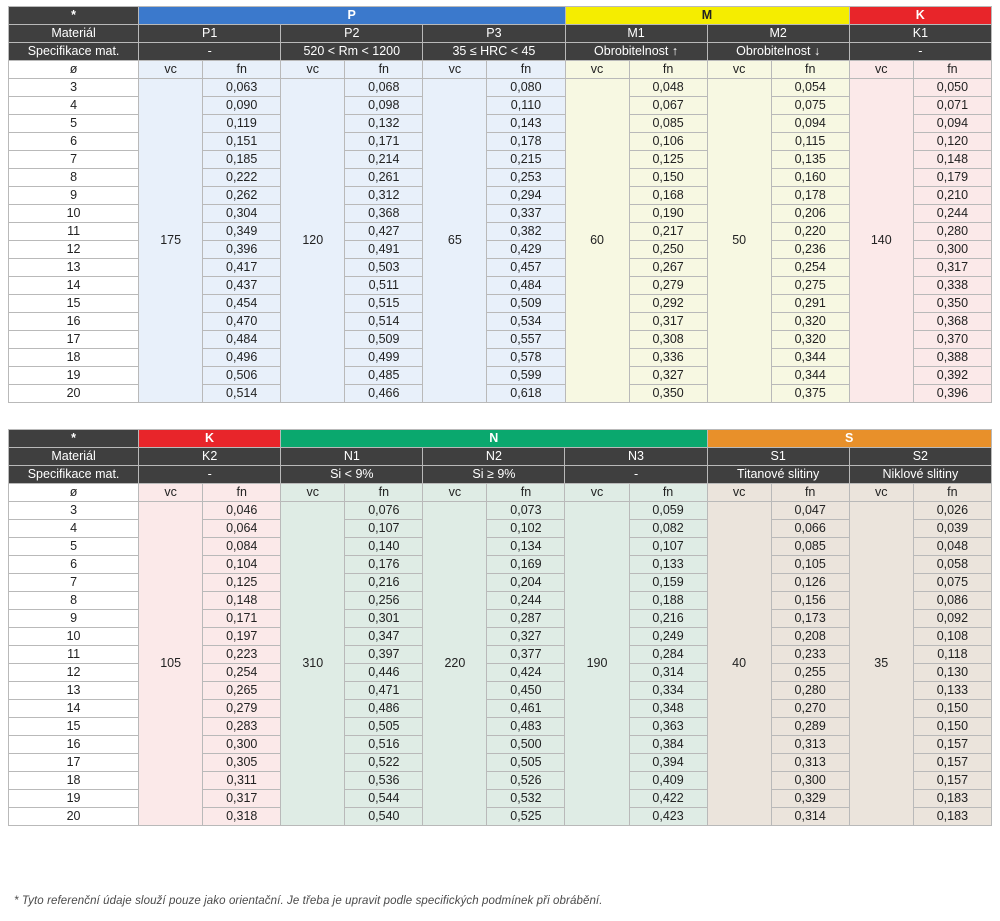 This screenshot has height=921, width=1000. What do you see at coordinates (952, 285) in the screenshot?
I see `fn-value-k1: 0,338` at bounding box center [952, 285].